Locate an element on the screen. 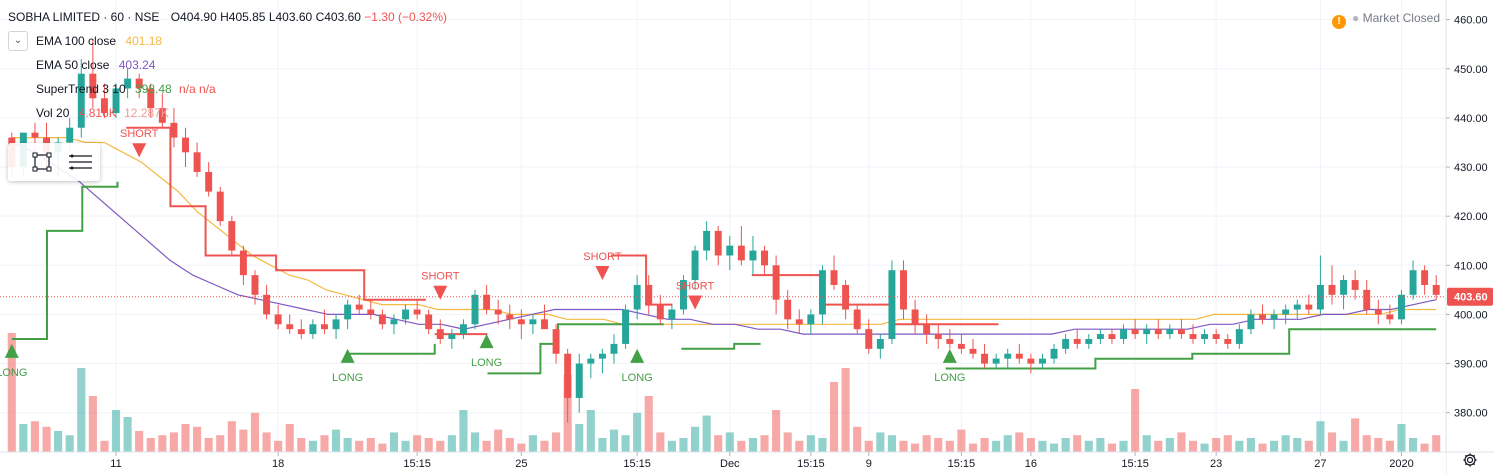 Image resolution: width=1494 pixels, height=474 pixels. volume-legend: Vol 20 4.816K 12.287K is located at coordinates (102, 113).